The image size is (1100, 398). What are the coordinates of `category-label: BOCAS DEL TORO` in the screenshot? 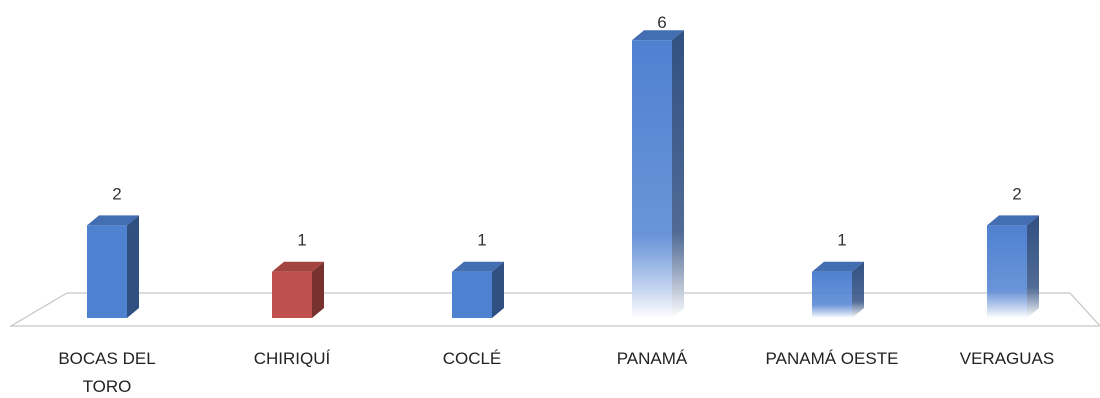 It's located at (106, 372).